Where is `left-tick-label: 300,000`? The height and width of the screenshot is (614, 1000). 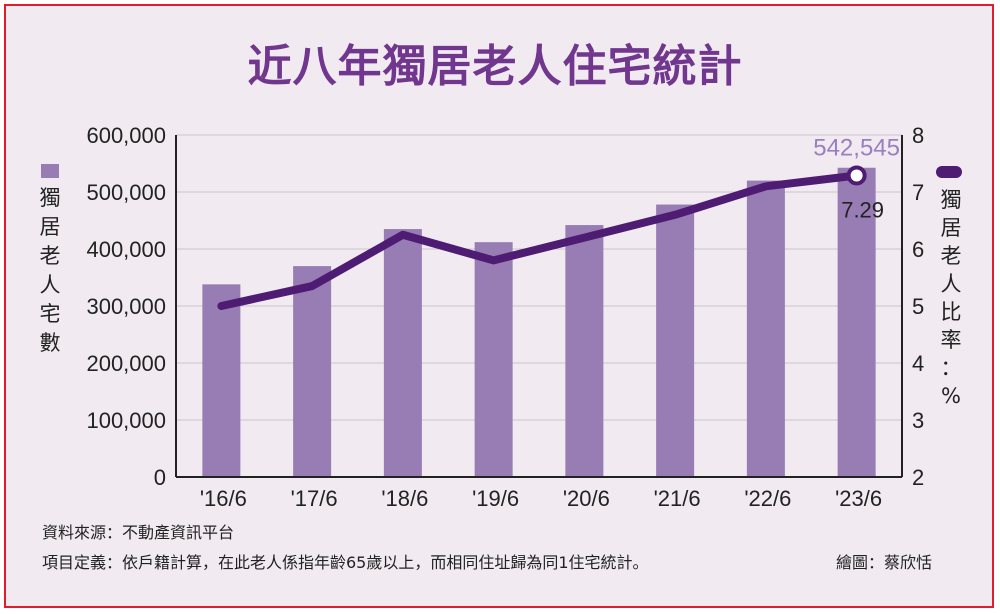 left-tick-label: 300,000 is located at coordinates (126, 306).